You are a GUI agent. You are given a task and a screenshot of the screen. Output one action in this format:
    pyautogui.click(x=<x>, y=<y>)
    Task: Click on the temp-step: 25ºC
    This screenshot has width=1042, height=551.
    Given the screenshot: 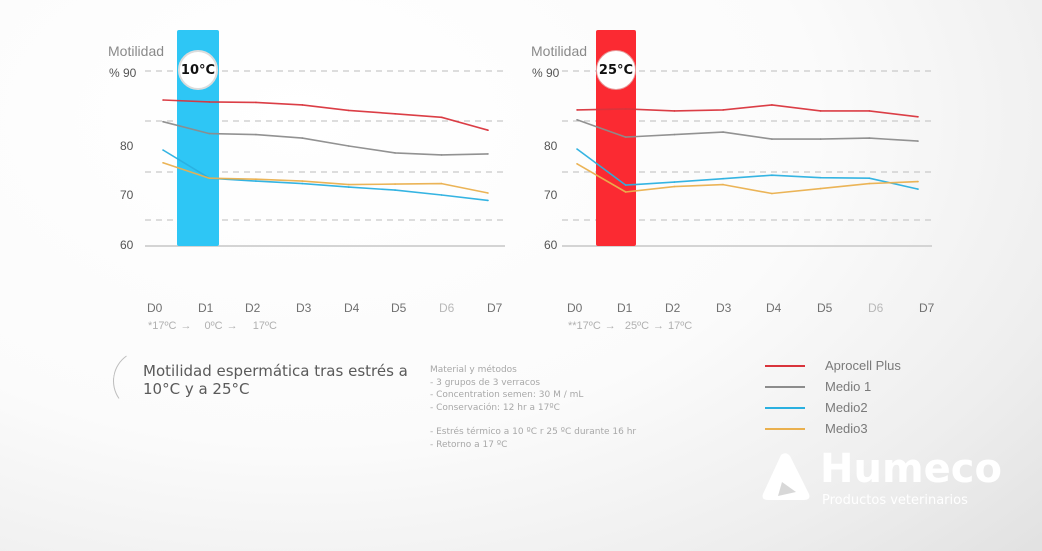 What is the action you would take?
    pyautogui.click(x=637, y=326)
    